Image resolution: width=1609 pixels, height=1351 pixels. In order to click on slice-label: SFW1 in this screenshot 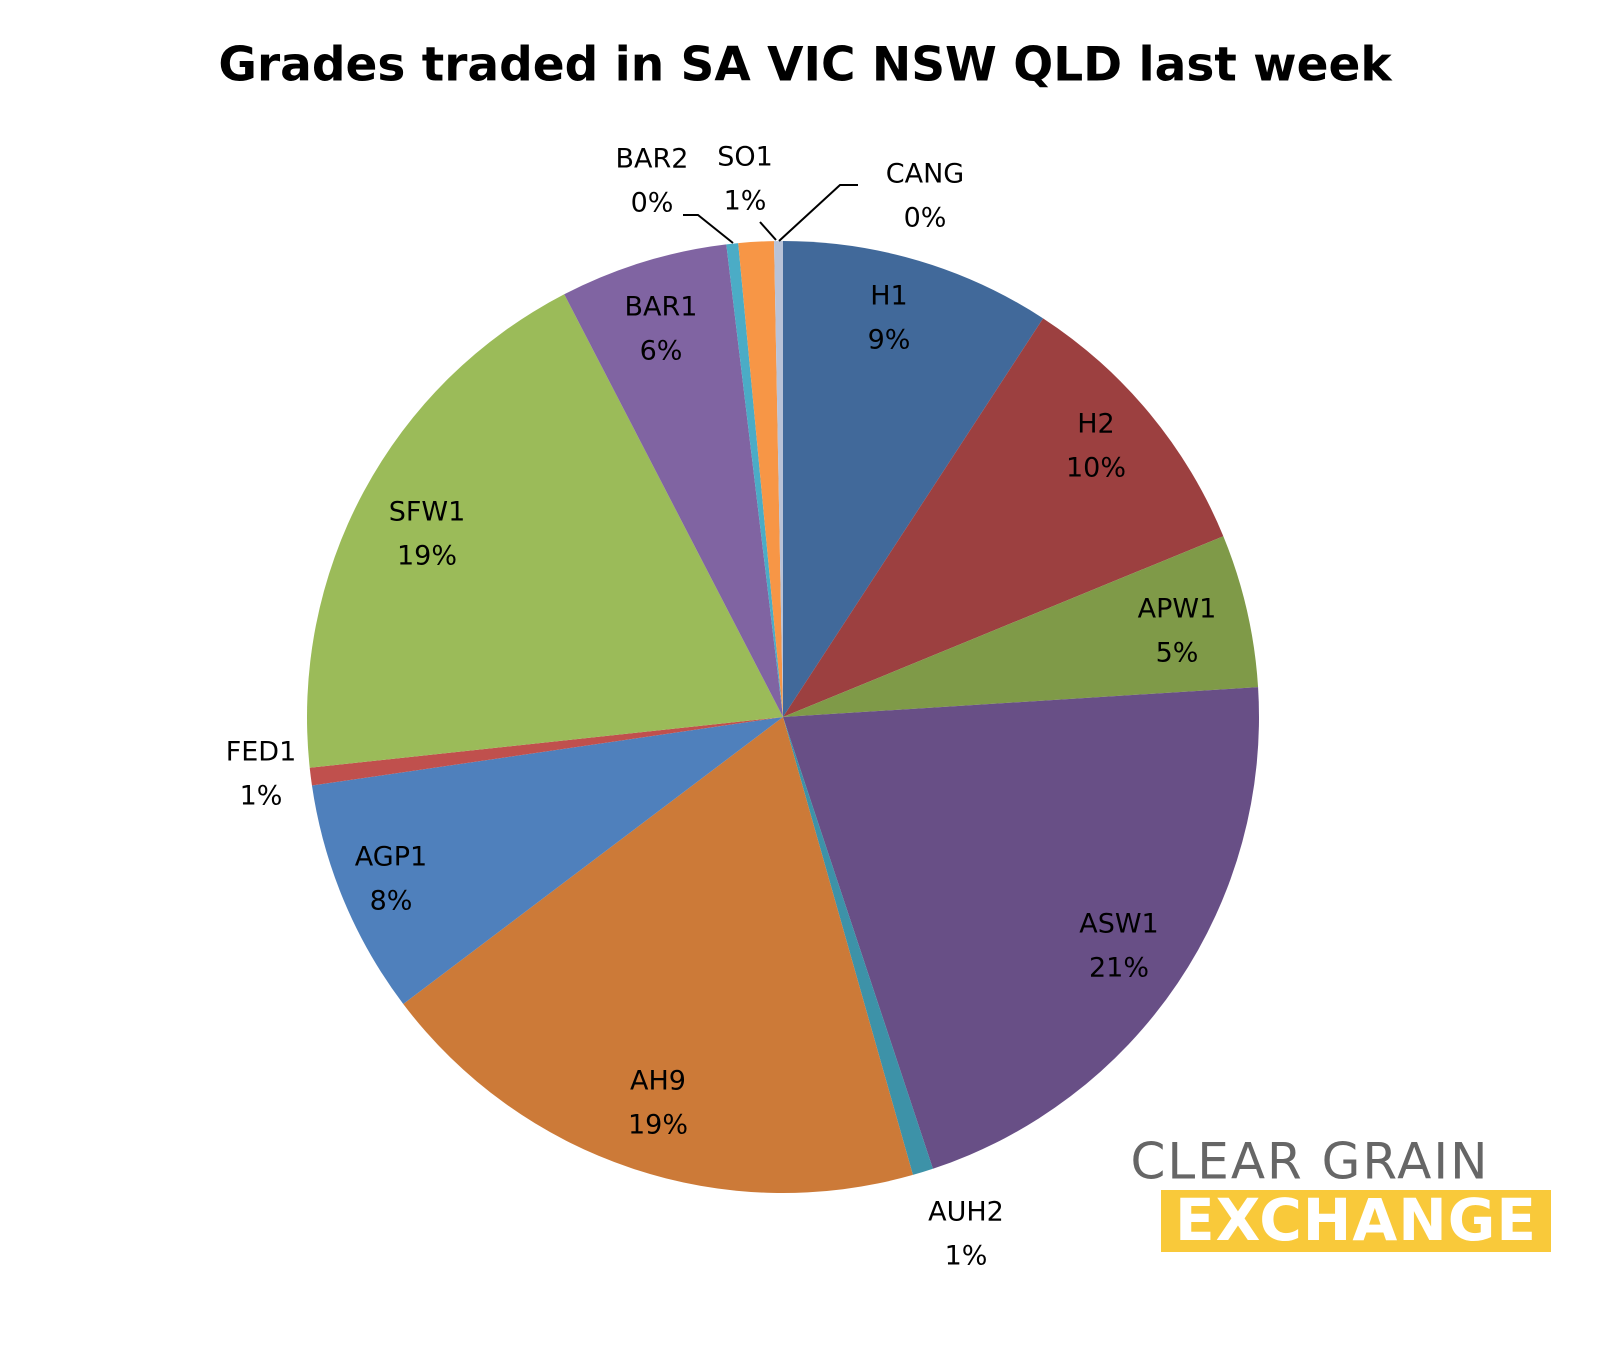, I will do `click(427, 512)`.